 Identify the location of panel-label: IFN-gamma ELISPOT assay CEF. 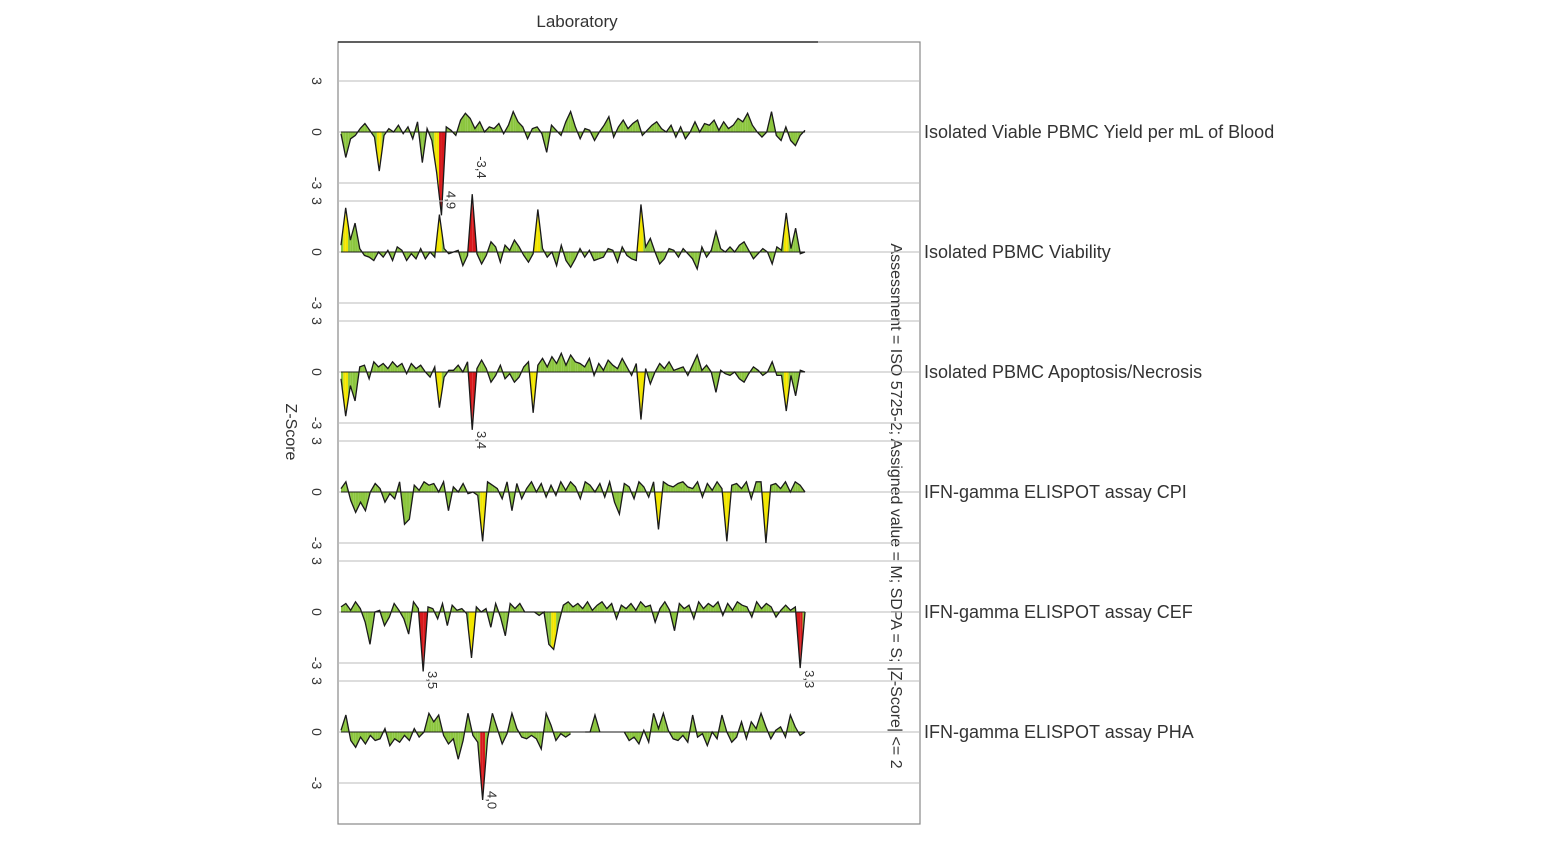
(1058, 612).